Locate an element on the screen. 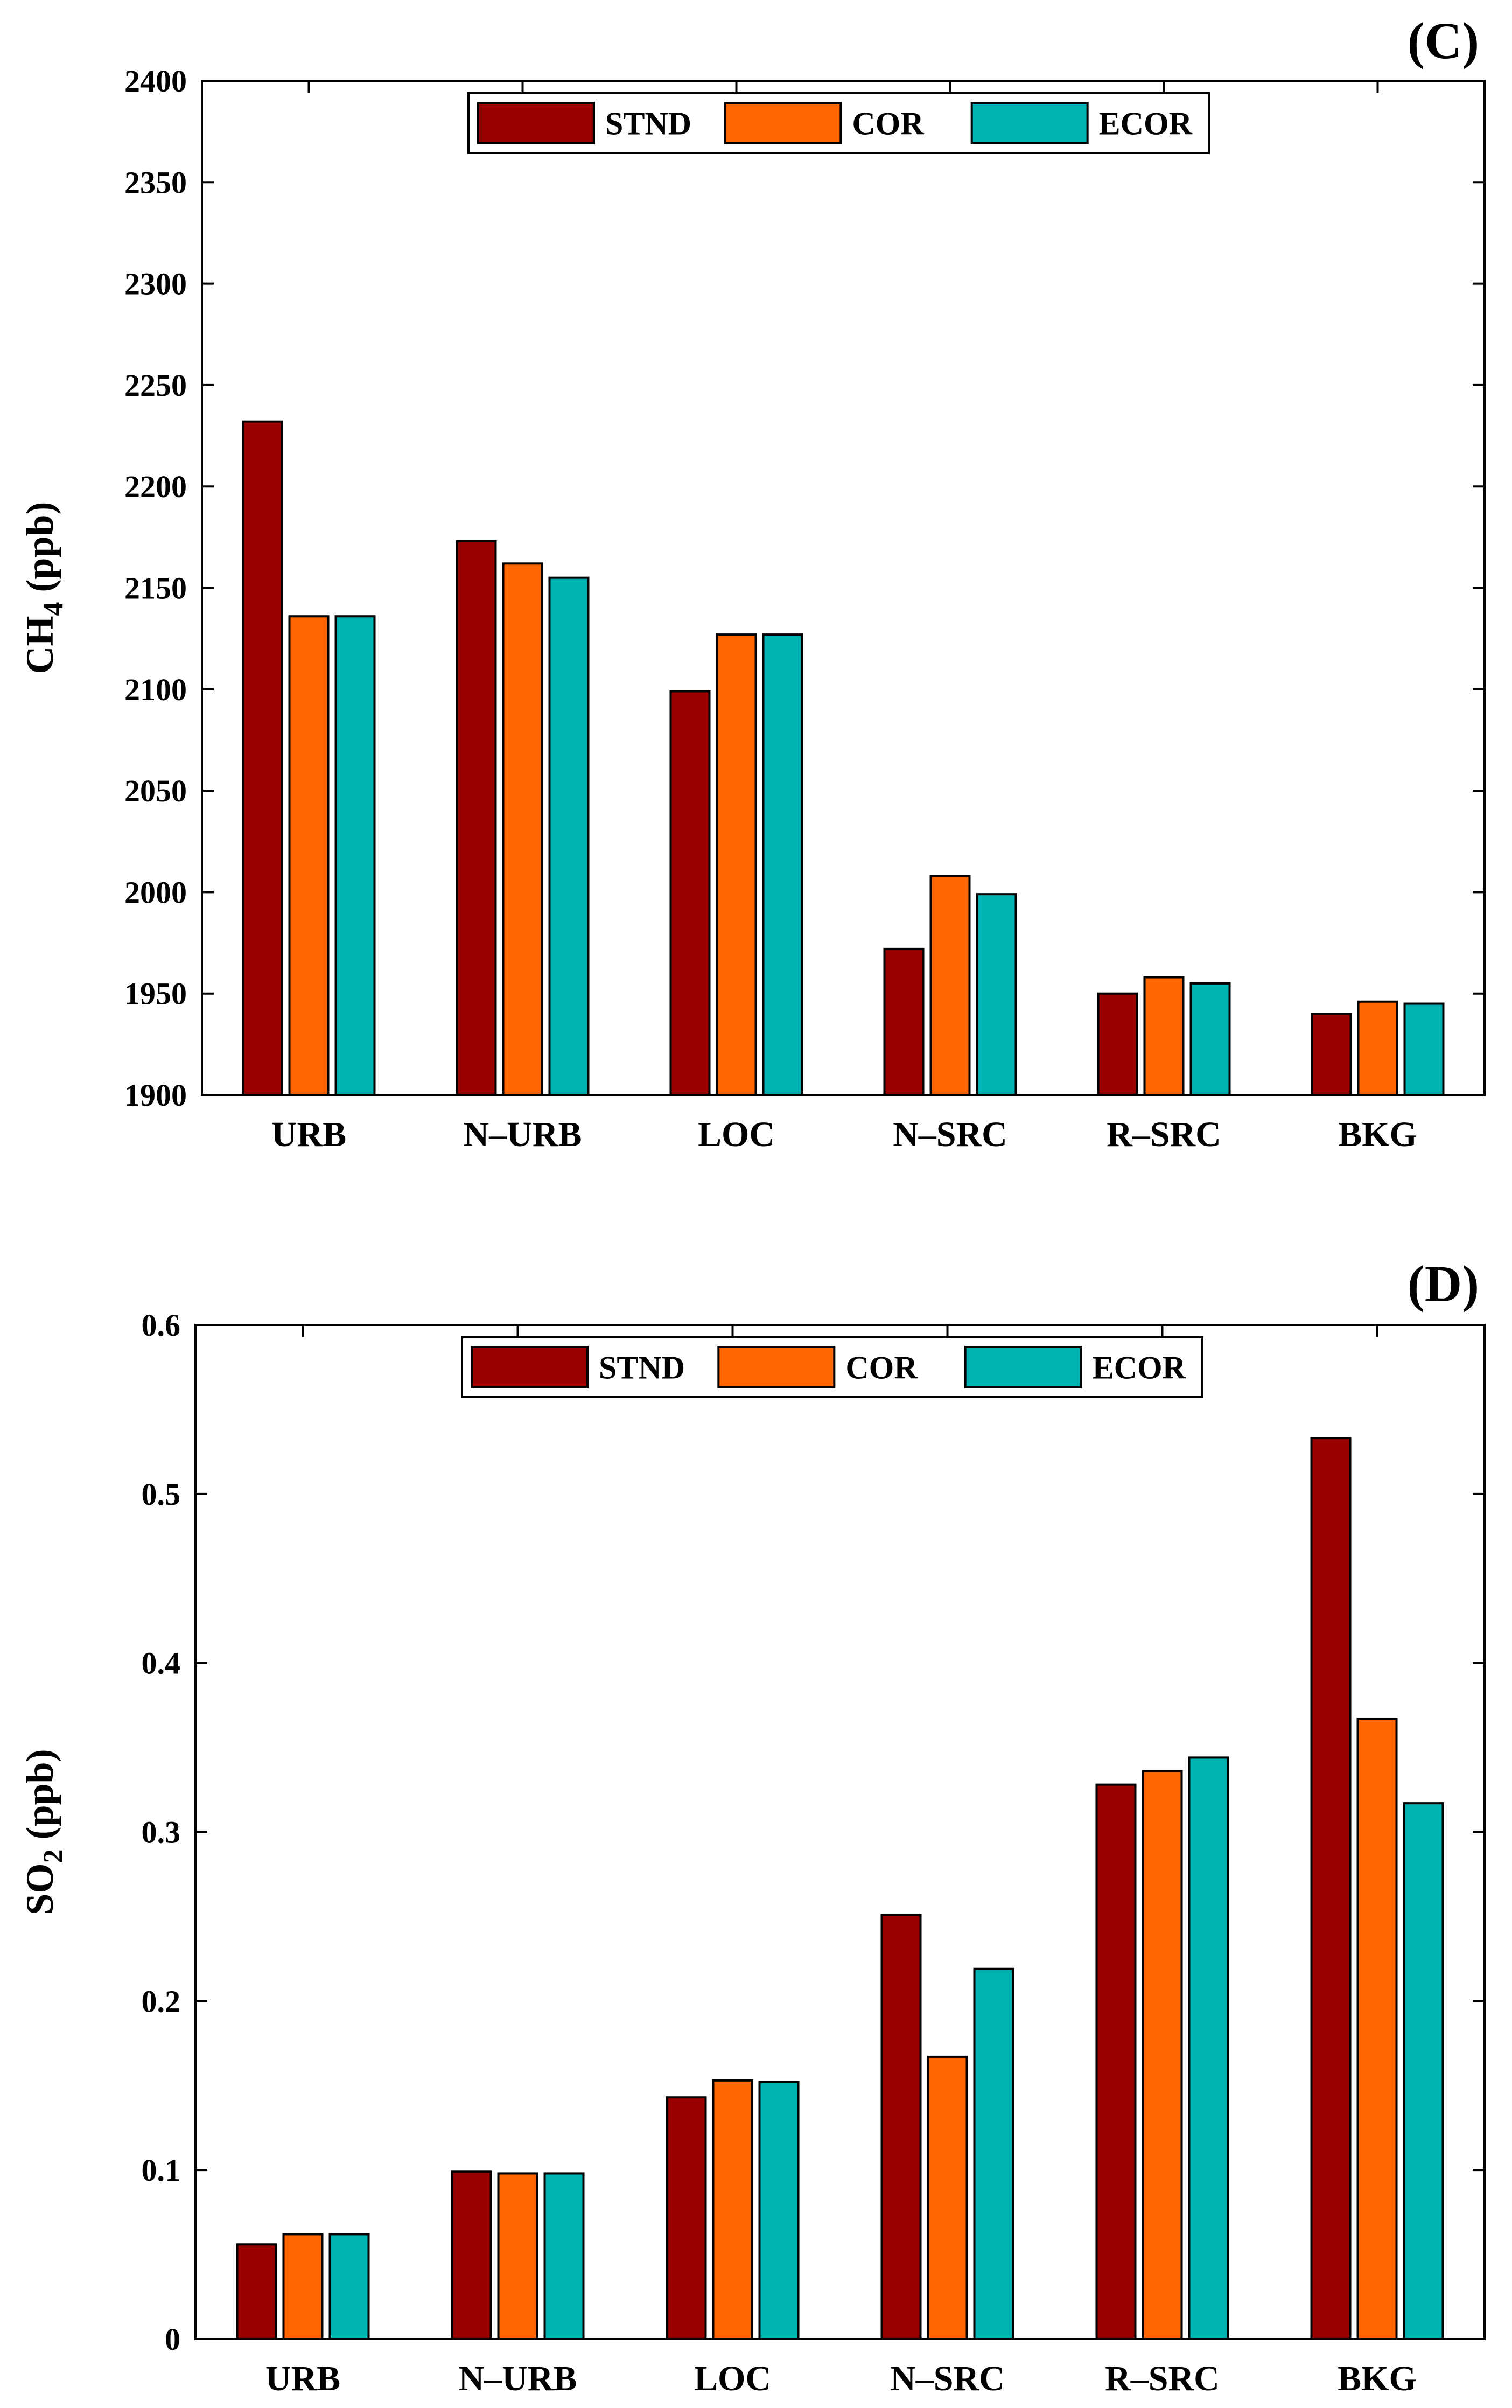 The image size is (1512, 2408). y-tick-label: 2100 is located at coordinates (155, 689).